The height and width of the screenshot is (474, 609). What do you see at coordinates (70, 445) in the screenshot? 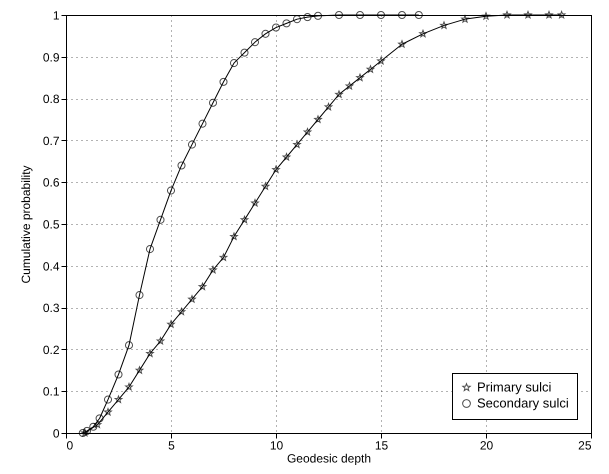
I see `x-tick-label: 0` at bounding box center [70, 445].